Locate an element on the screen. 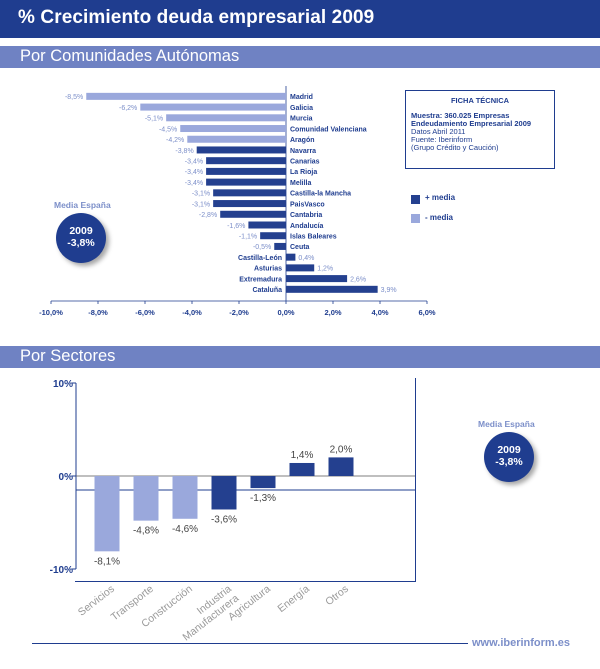 This screenshot has height=669, width=600. category-label: Extremadura is located at coordinates (260, 279).